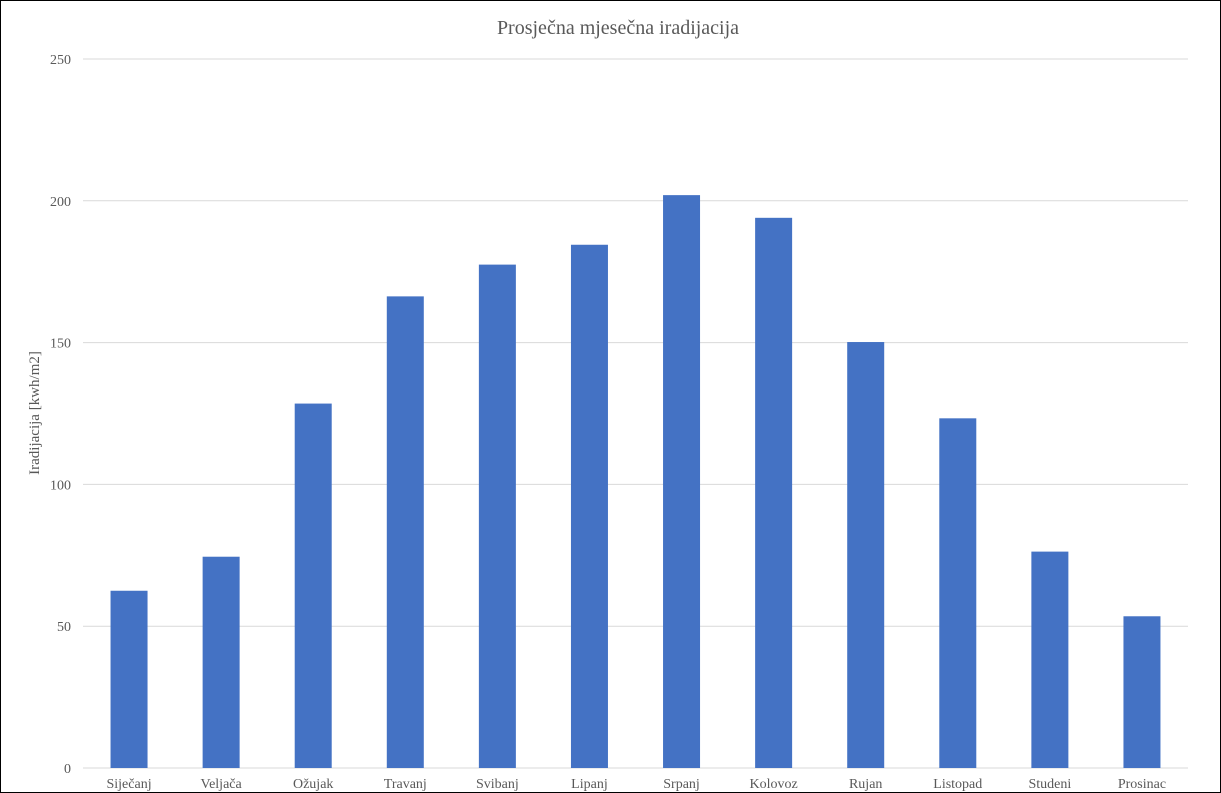 The height and width of the screenshot is (793, 1221). What do you see at coordinates (957, 784) in the screenshot?
I see `x-tick-label: Listopad` at bounding box center [957, 784].